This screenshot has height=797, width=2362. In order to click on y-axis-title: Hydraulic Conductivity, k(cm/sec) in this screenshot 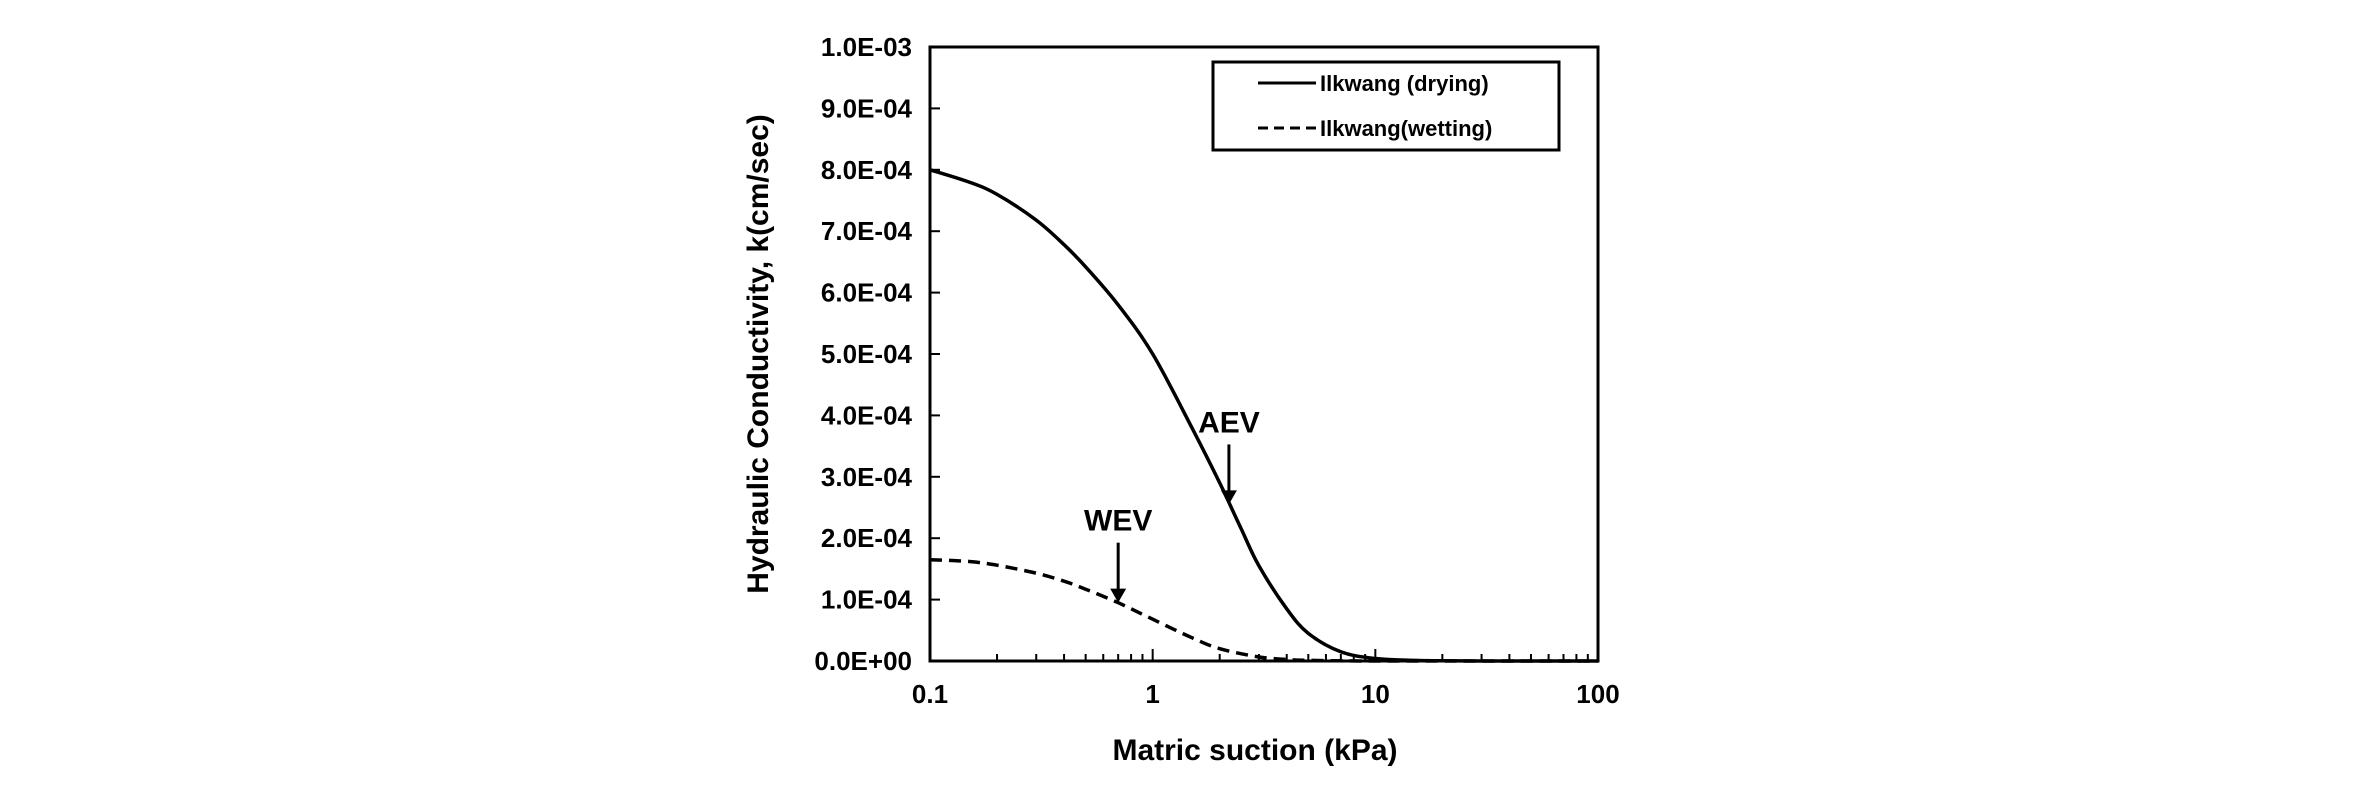, I will do `click(758, 354)`.